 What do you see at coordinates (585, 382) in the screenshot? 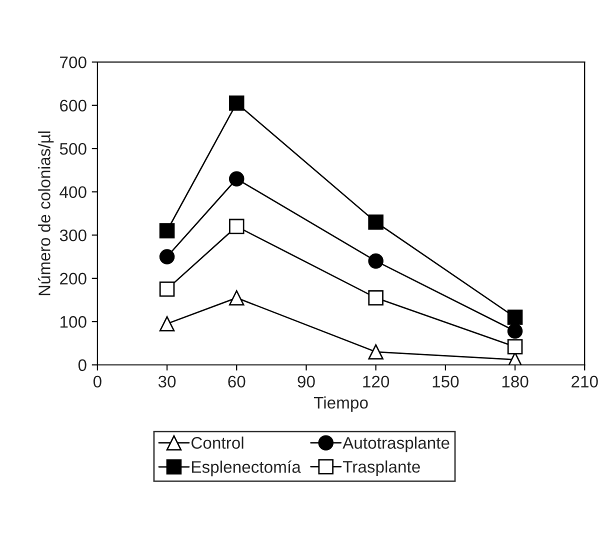
I see `x-tick-label: 210` at bounding box center [585, 382].